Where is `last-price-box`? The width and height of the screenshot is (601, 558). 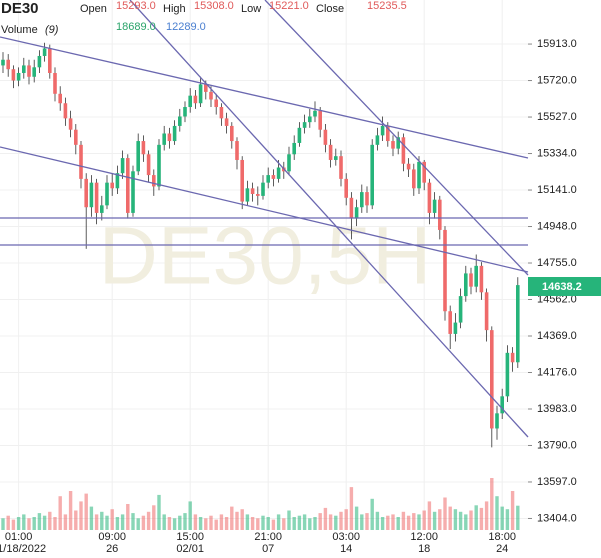 last-price-box is located at coordinates (564, 286).